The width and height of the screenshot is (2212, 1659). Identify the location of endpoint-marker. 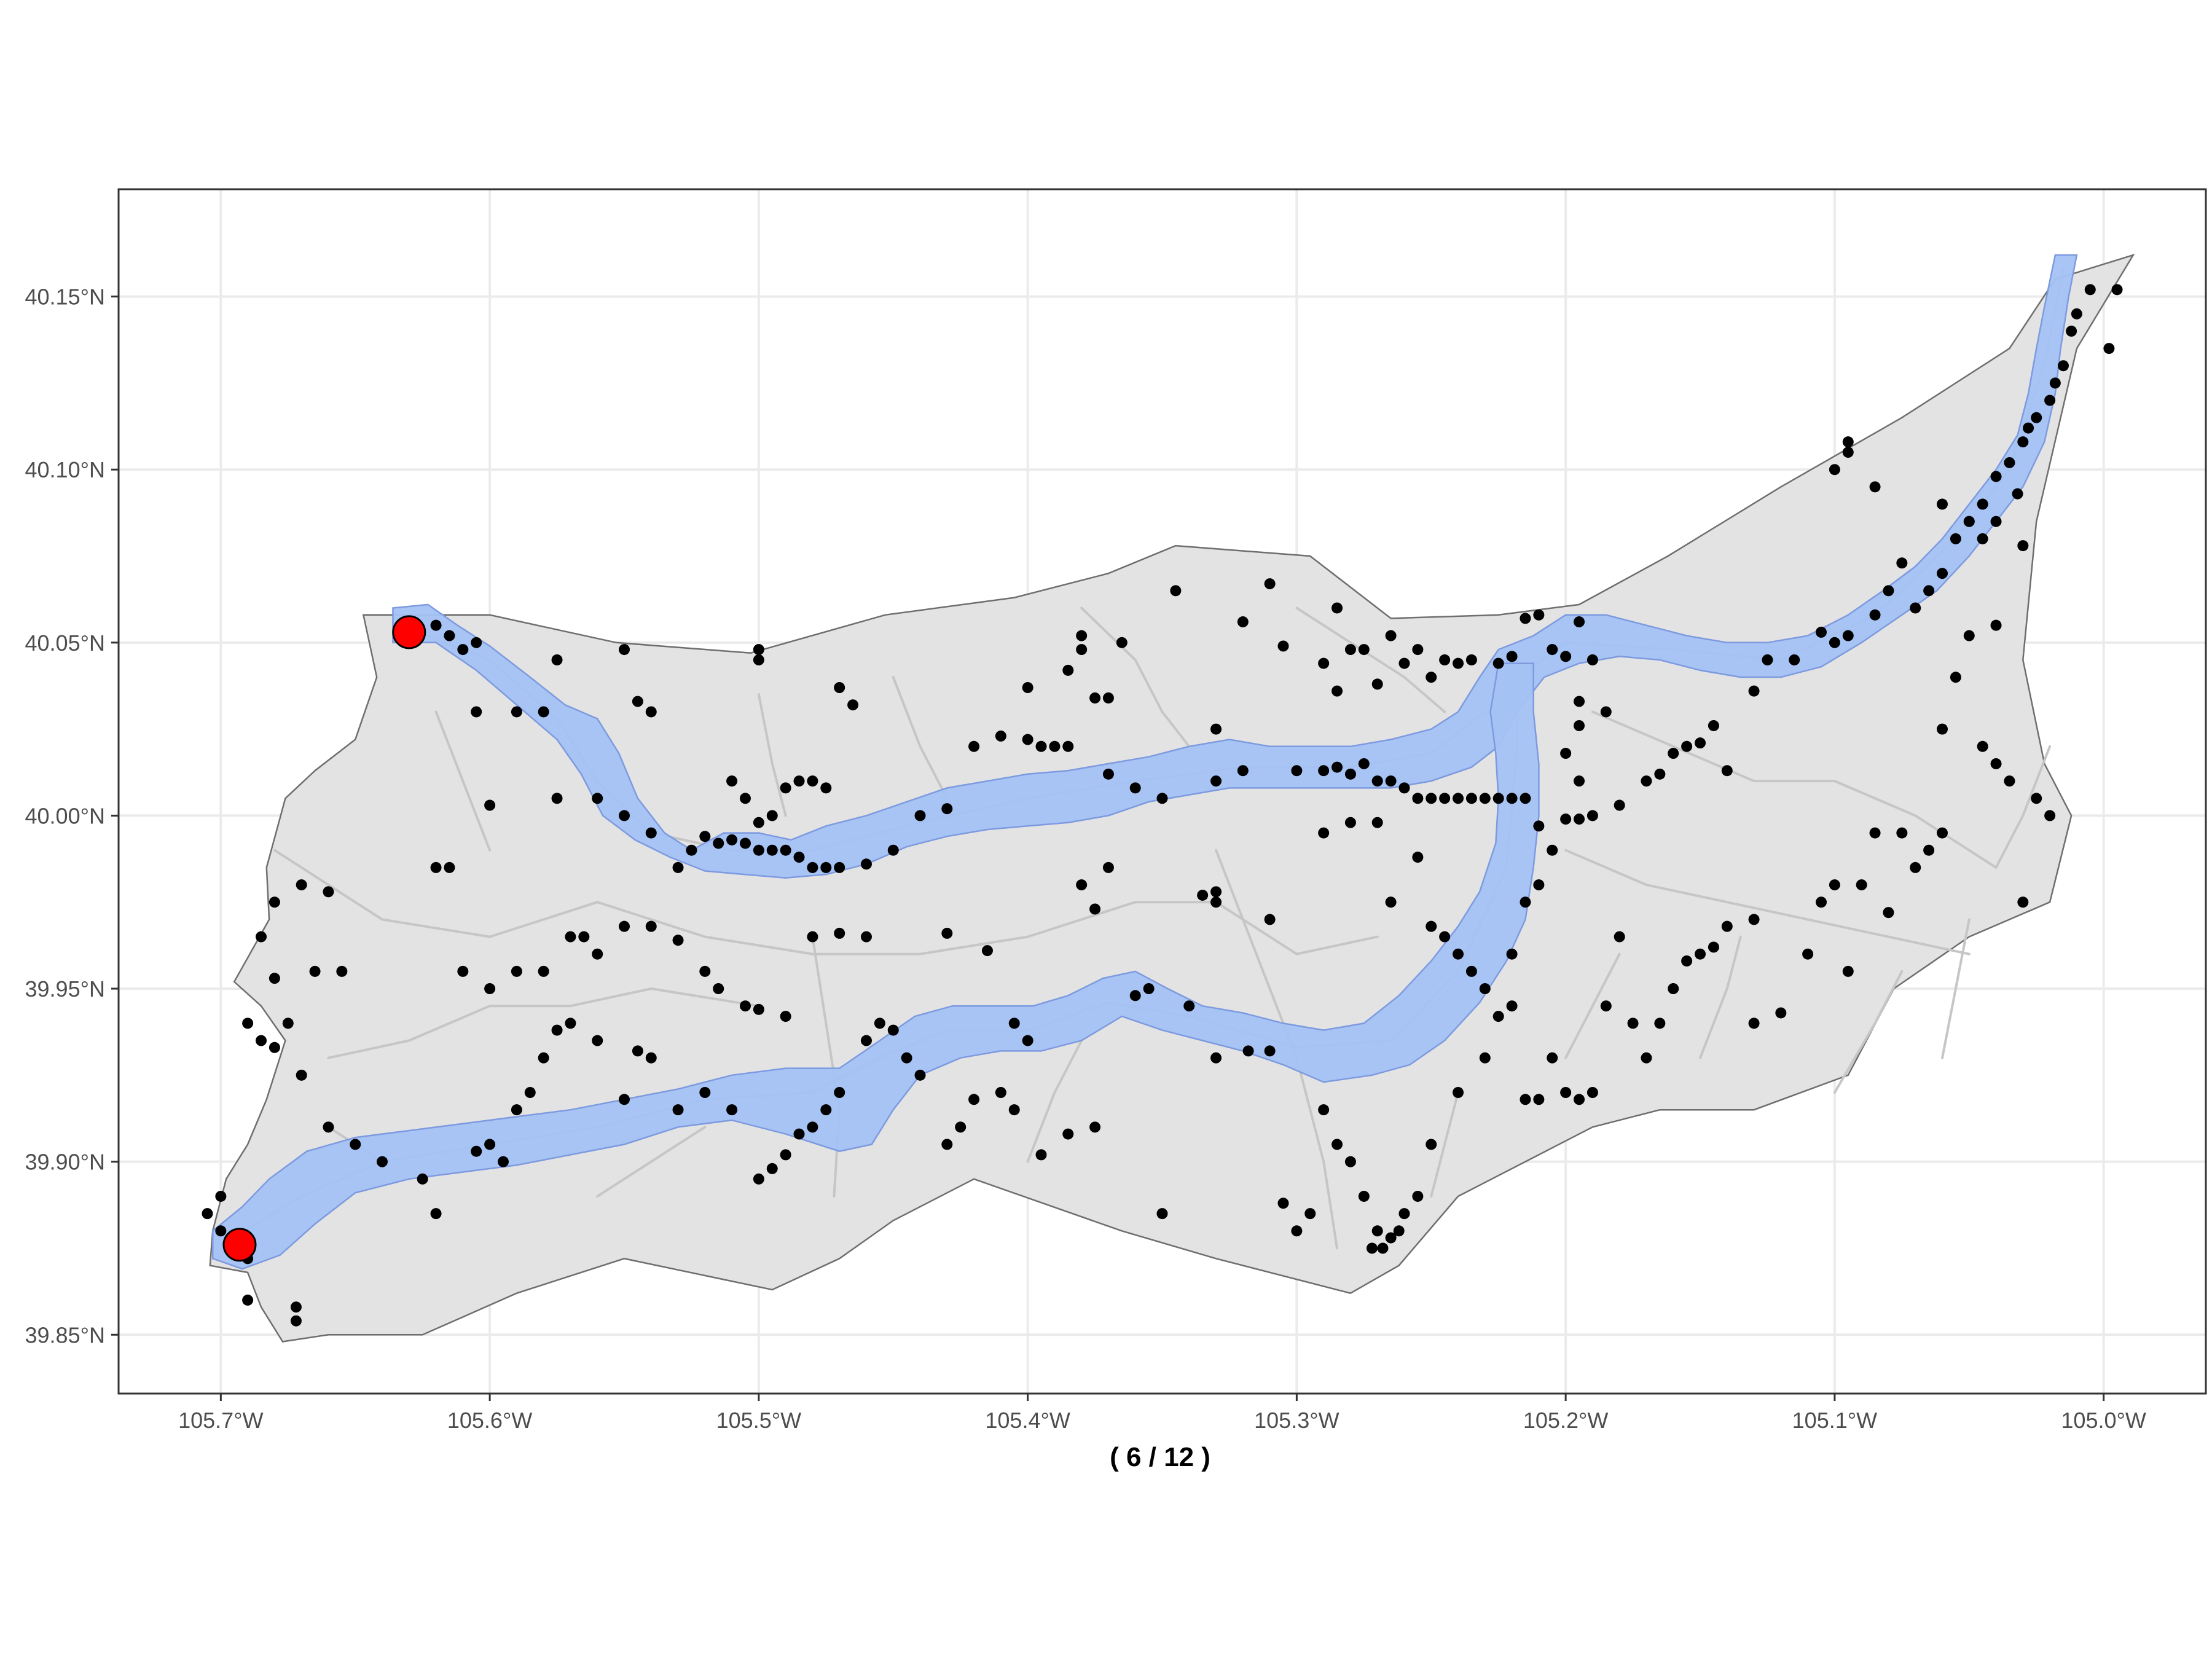
(239, 1245).